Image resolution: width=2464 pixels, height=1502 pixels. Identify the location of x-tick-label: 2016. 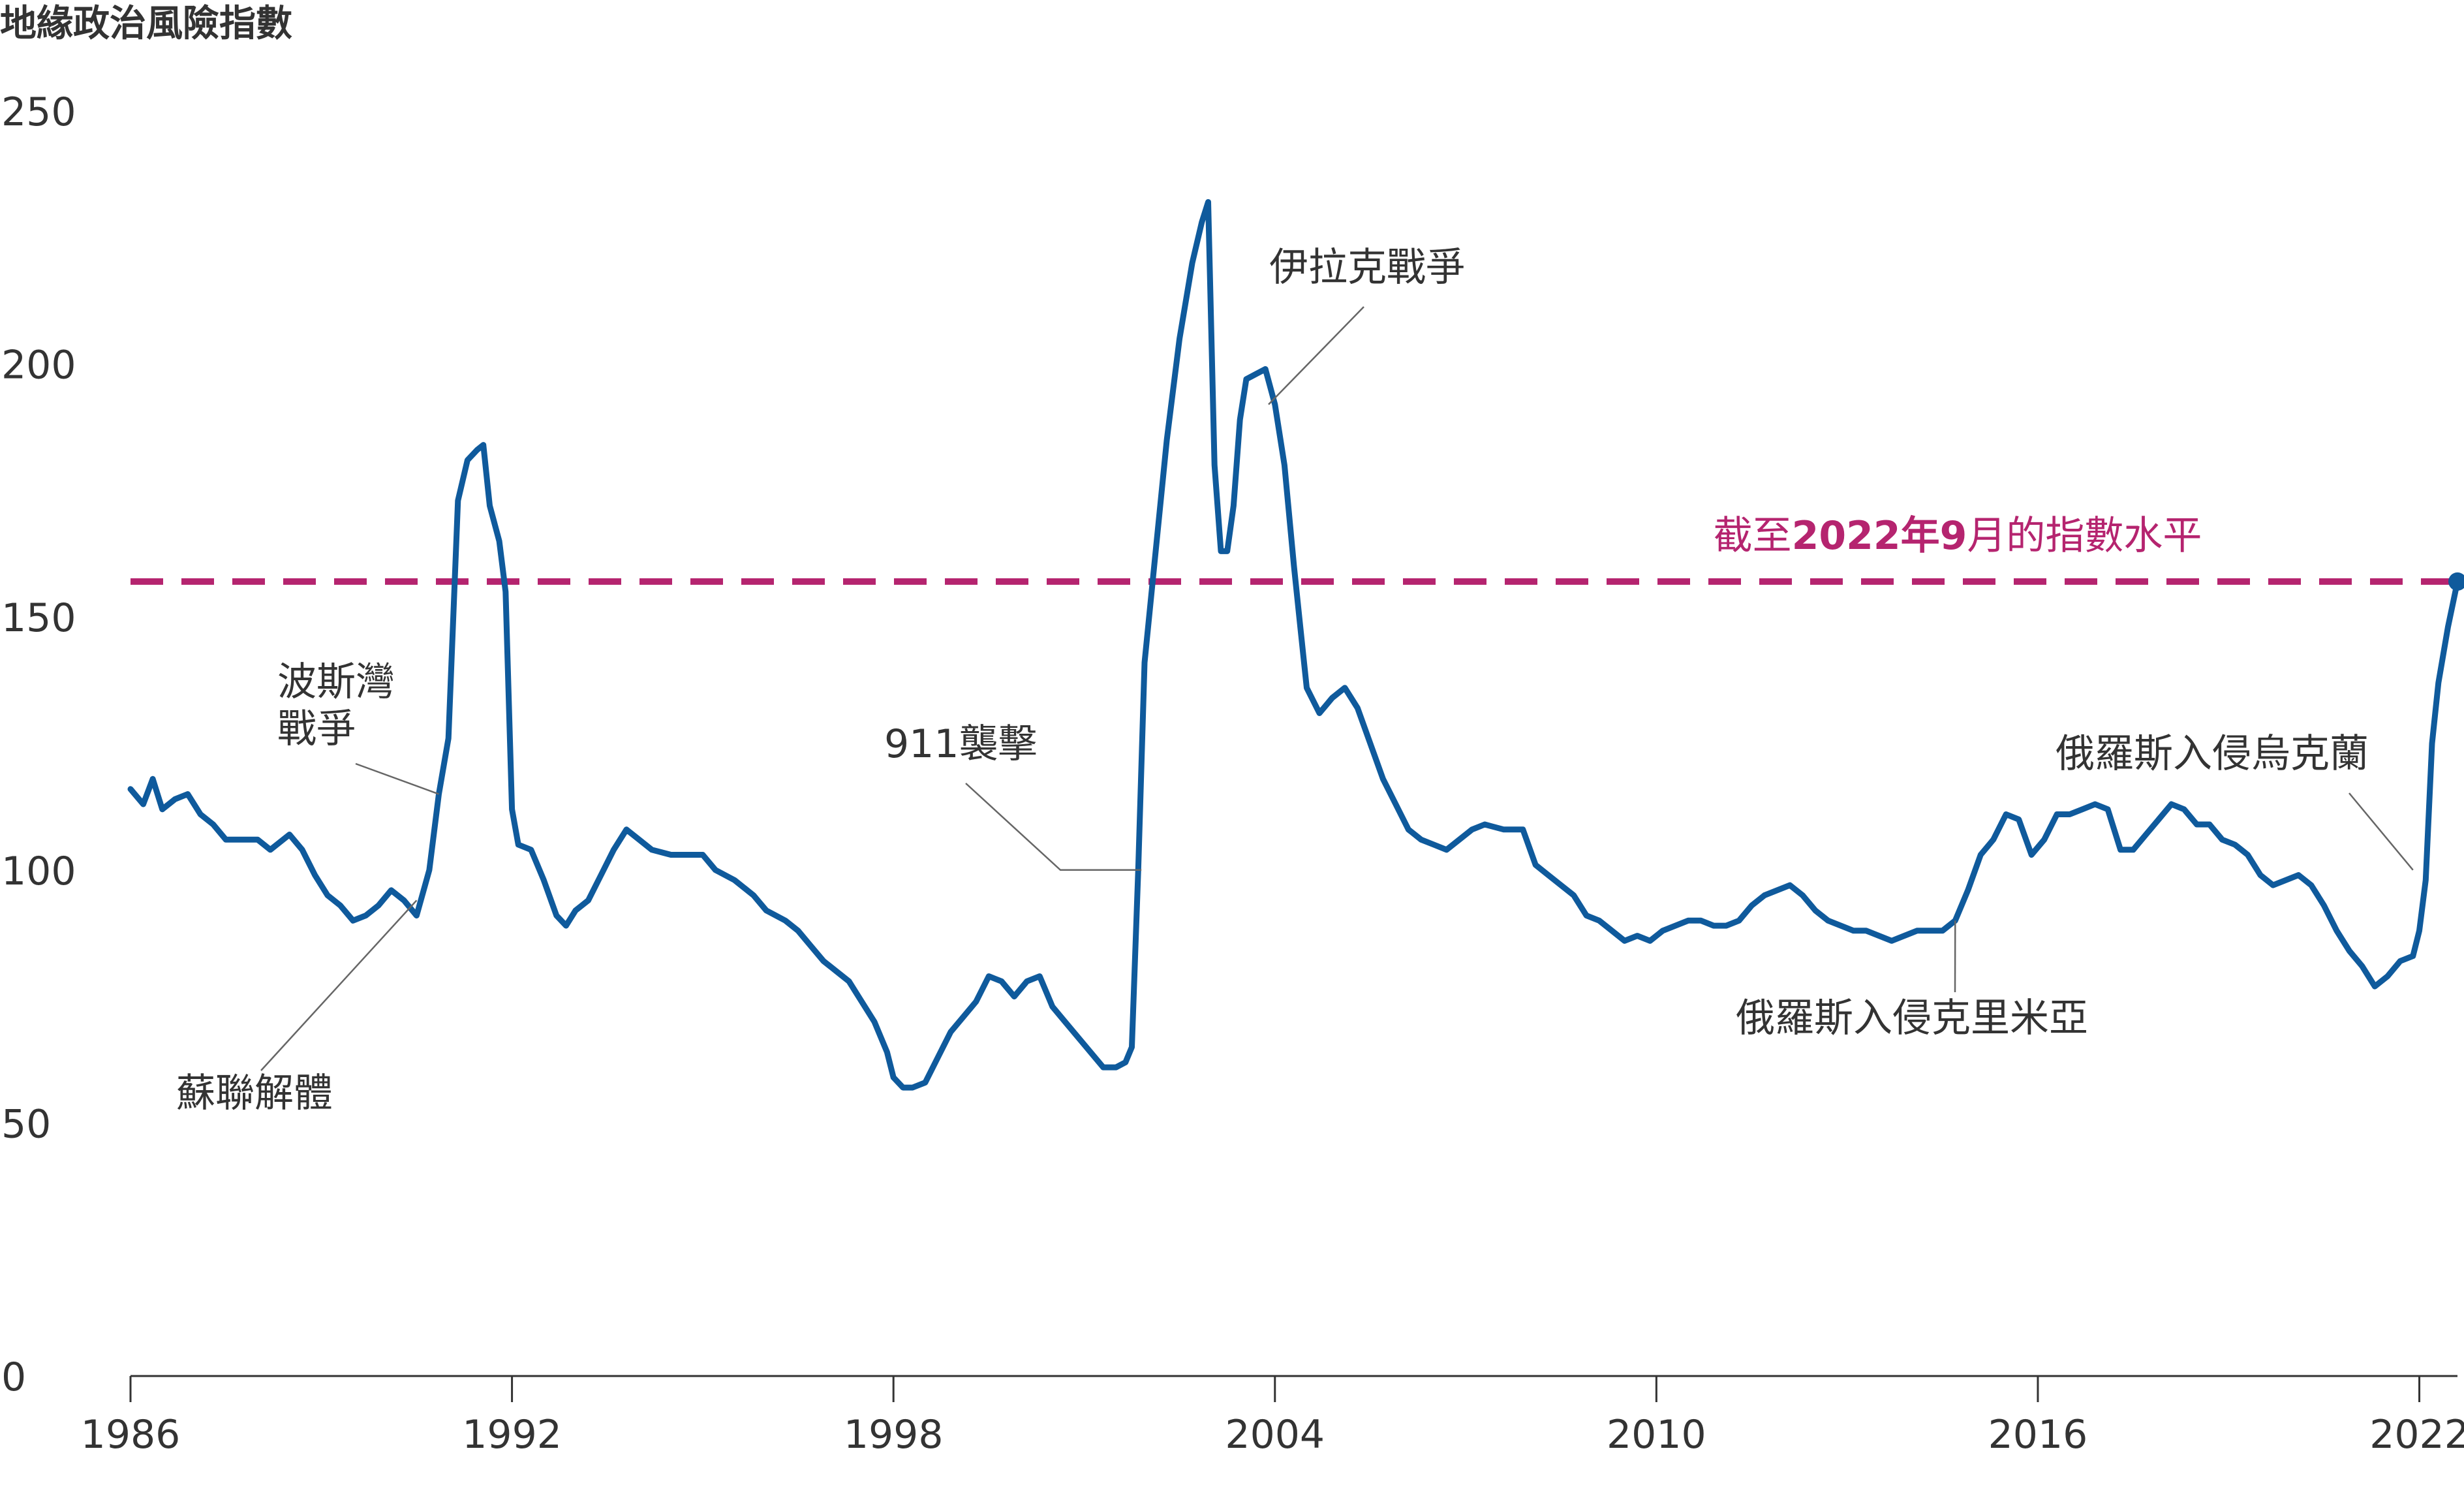
(2038, 1435).